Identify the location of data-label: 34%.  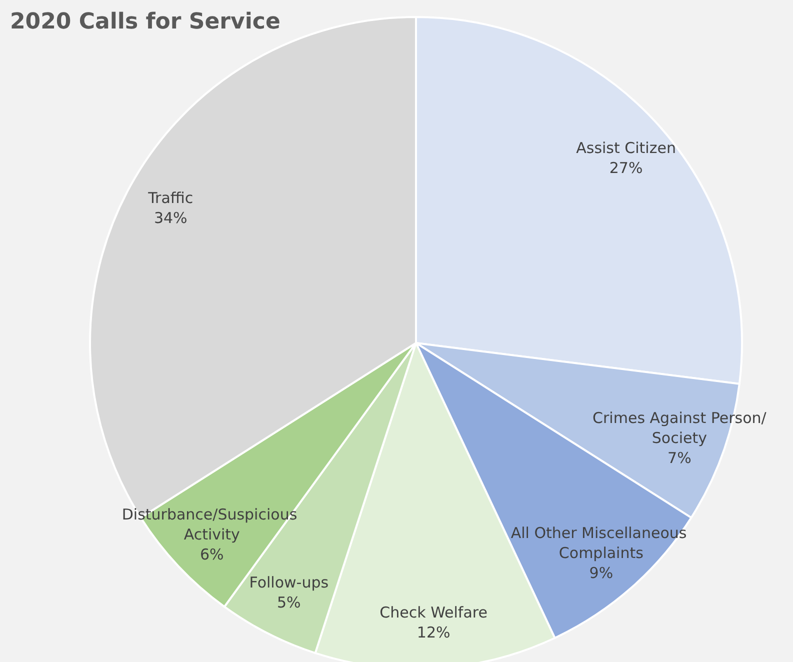
(171, 218).